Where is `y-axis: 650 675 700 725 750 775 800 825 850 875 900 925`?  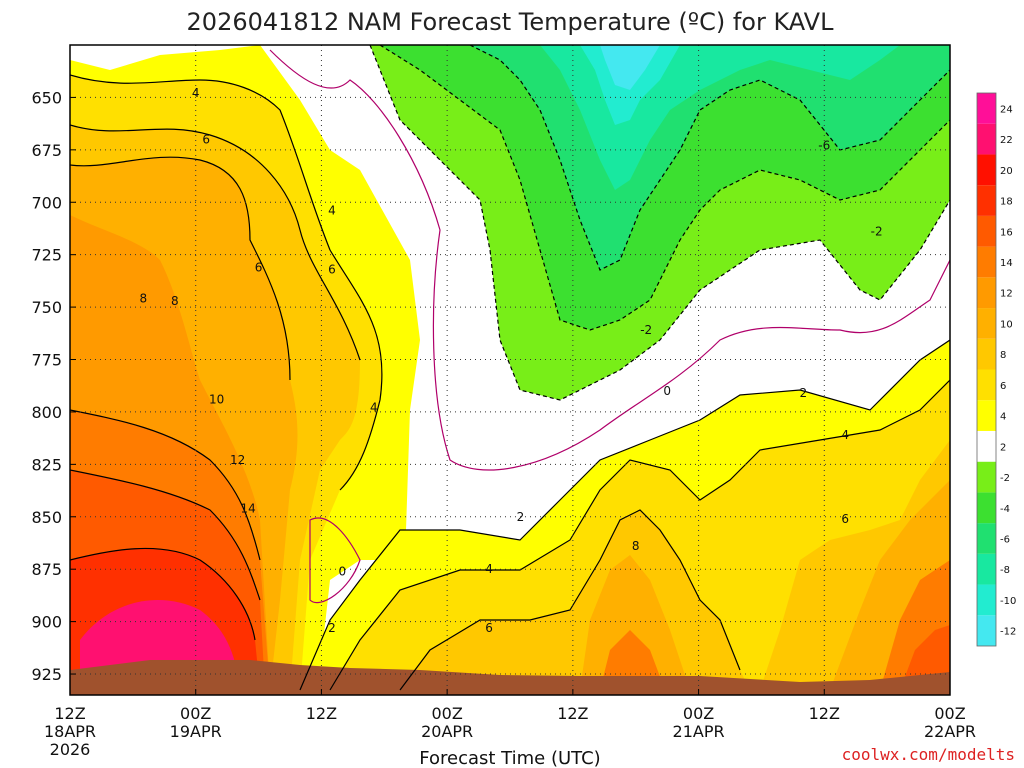
y-axis: 650 675 700 725 750 775 800 825 850 875 900 925 is located at coordinates (53, 386).